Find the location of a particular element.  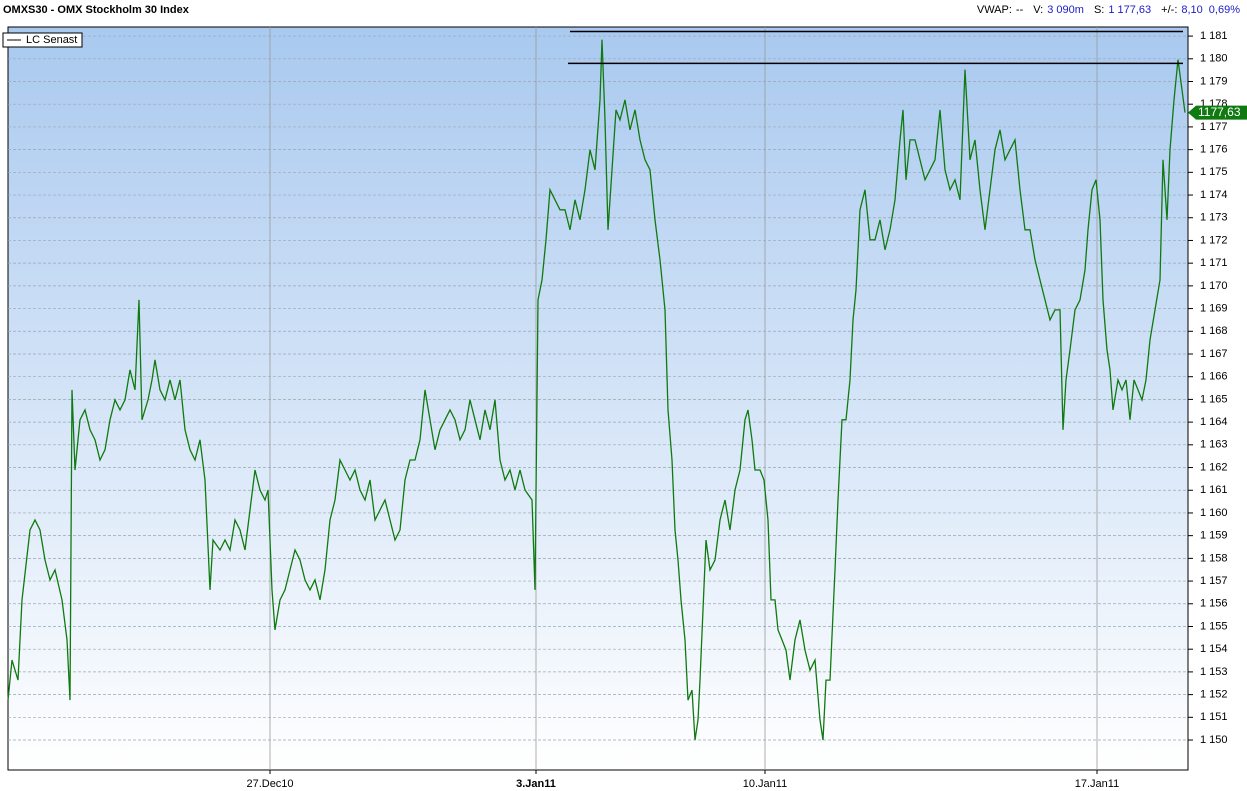

x-tick-label: 27.Dec10 is located at coordinates (269, 784).